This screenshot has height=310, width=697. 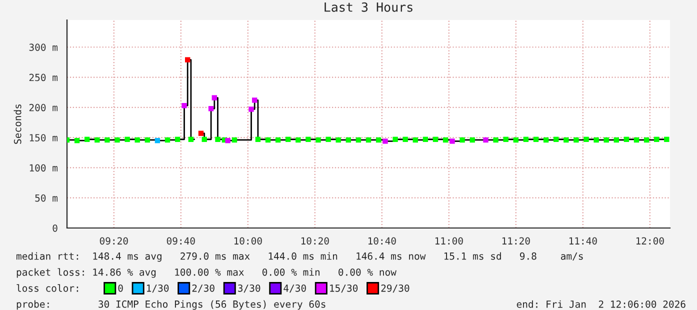 I want to click on x-tick-label: 10:40, so click(x=382, y=241).